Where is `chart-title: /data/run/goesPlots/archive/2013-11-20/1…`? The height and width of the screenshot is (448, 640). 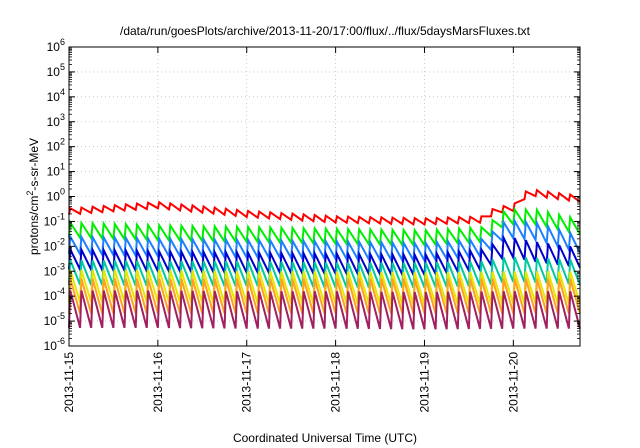 chart-title: /data/run/goesPlots/archive/2013-11-20/1… is located at coordinates (325, 31).